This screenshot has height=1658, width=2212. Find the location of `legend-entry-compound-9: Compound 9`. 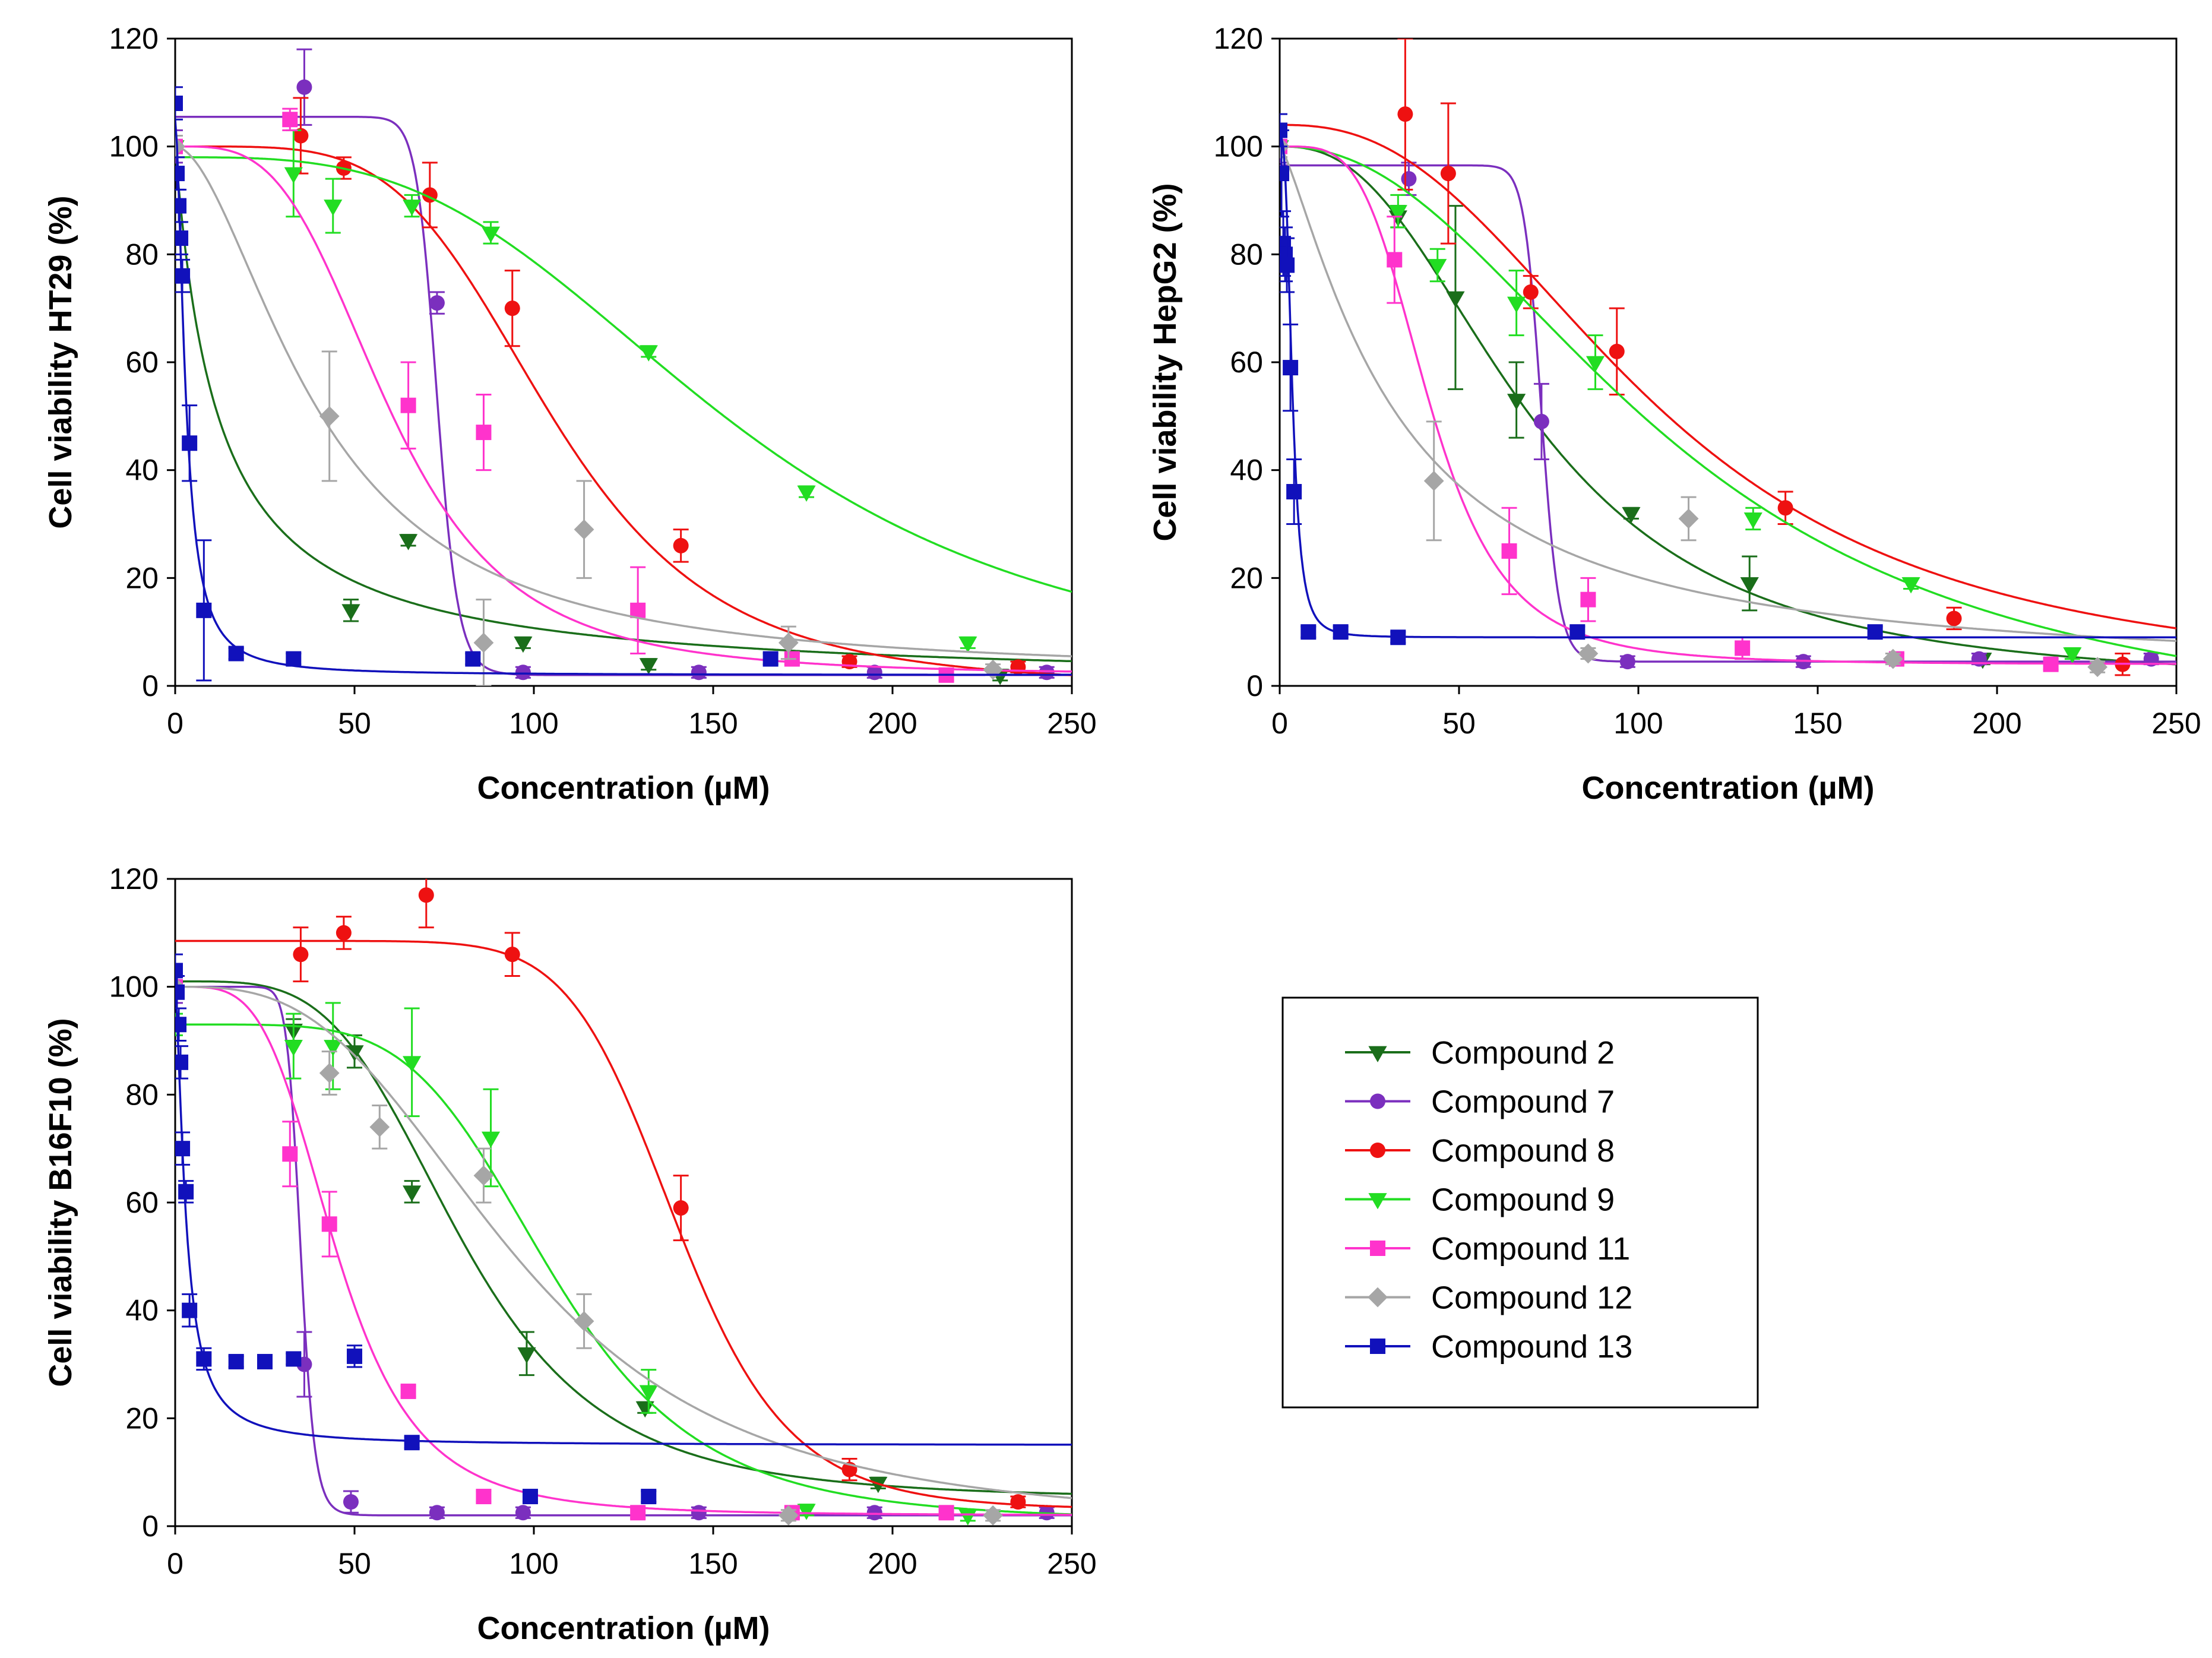

legend-entry-compound-9: Compound 9 is located at coordinates (1480, 1200).